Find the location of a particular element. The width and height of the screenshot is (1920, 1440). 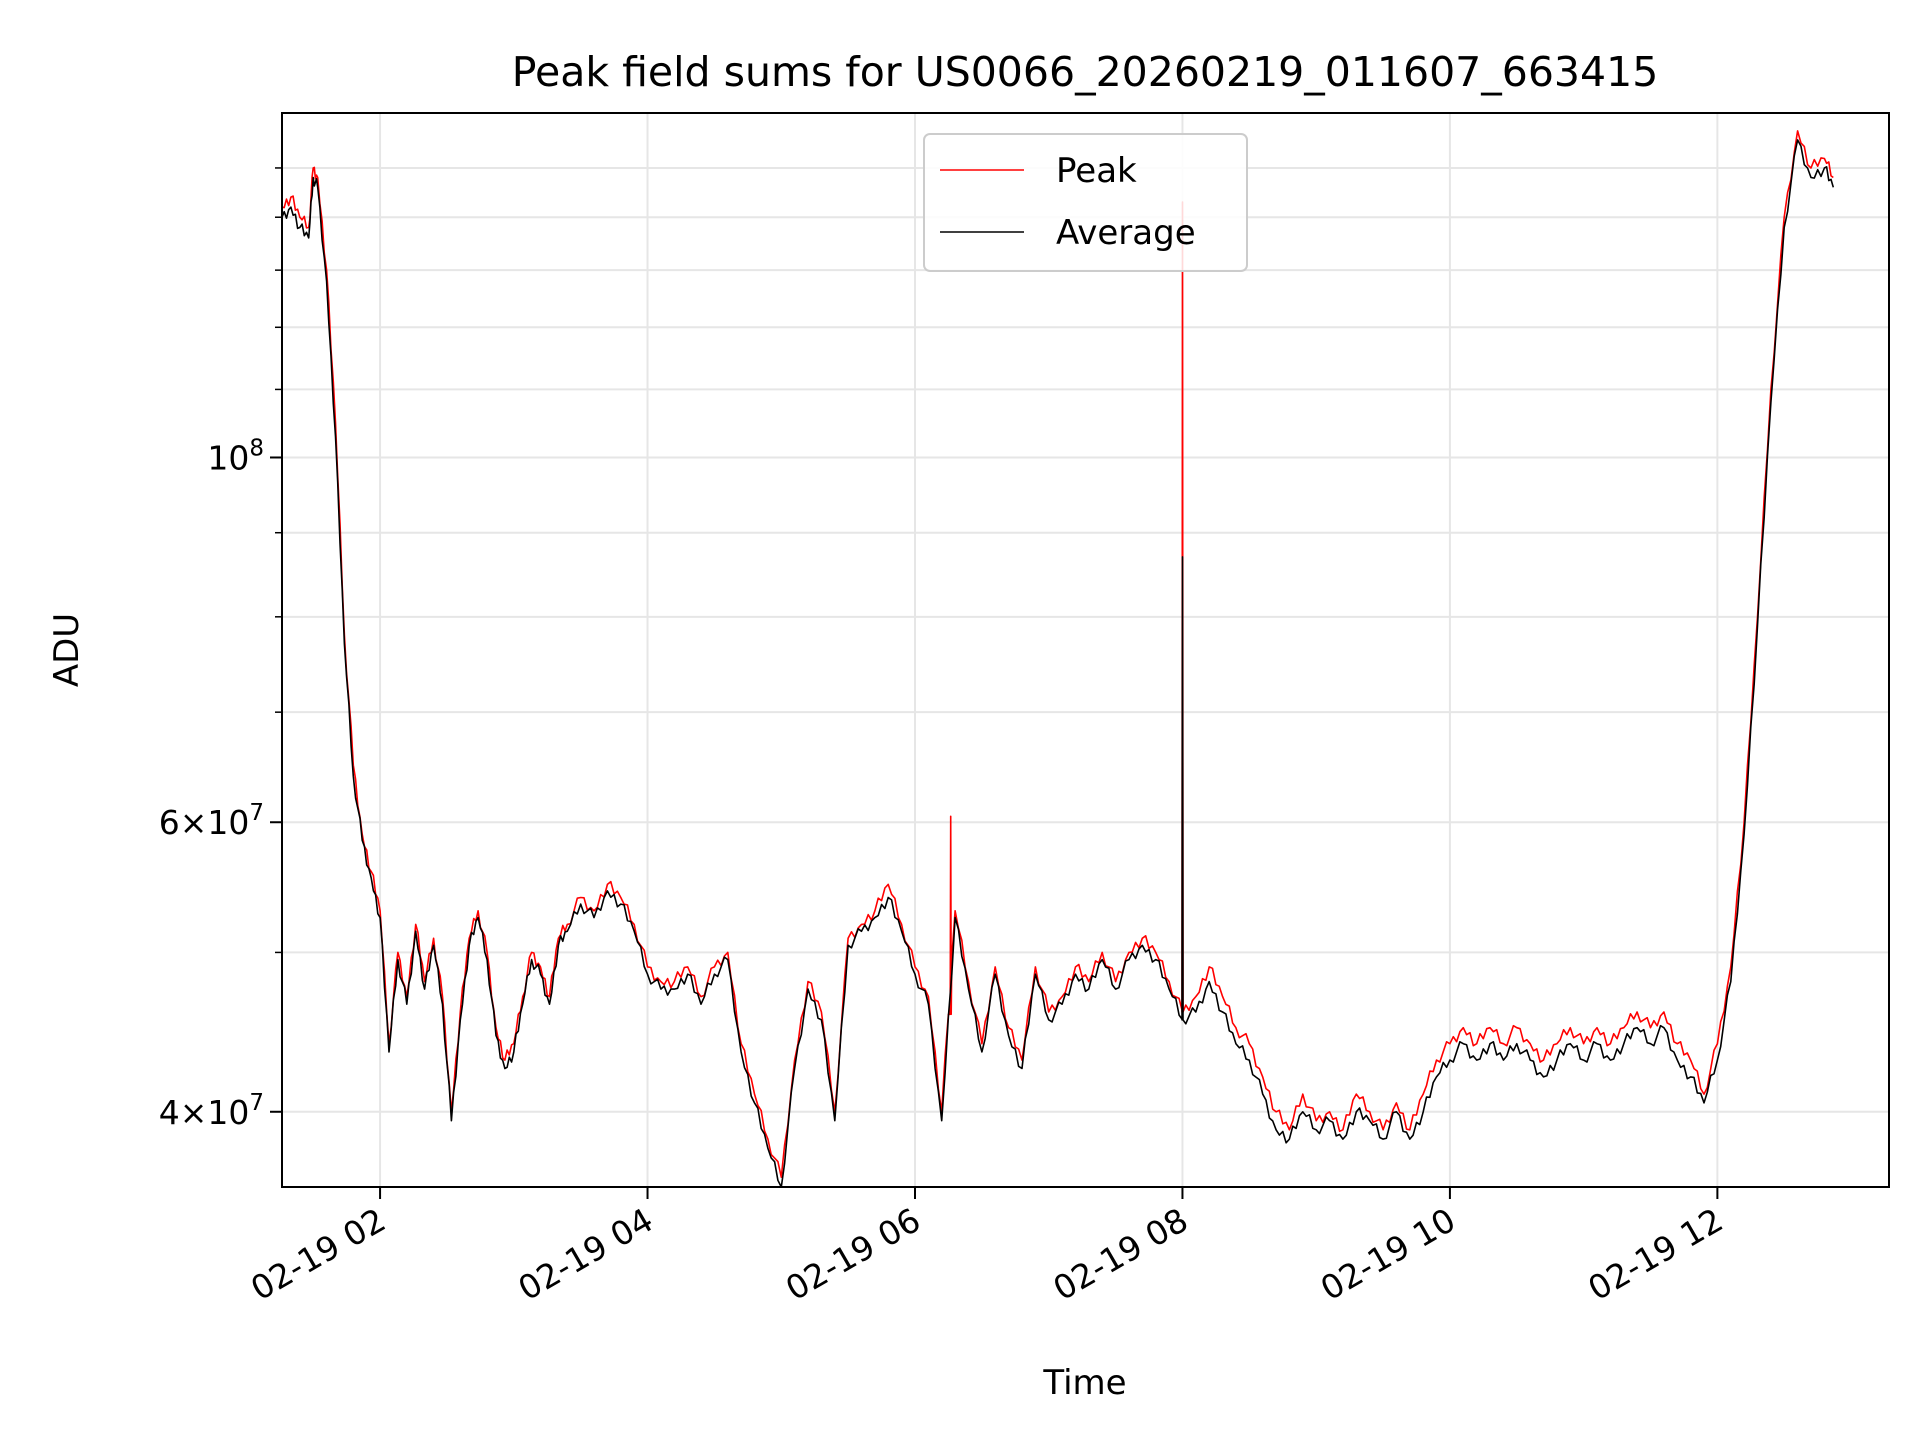

legend-box is located at coordinates (1085, 202).